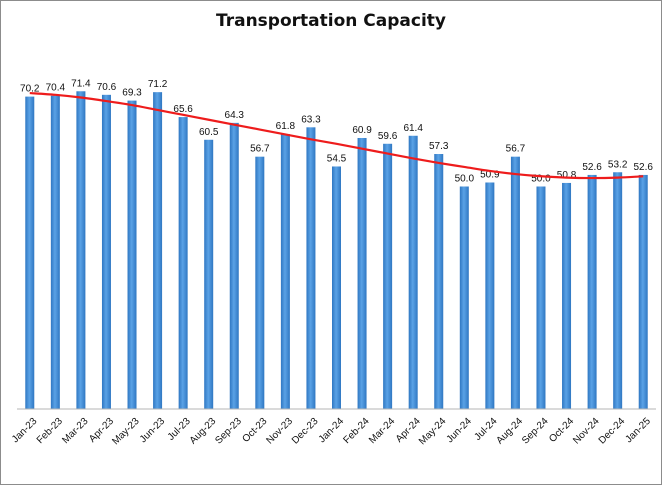 This screenshot has width=662, height=485. What do you see at coordinates (81, 83) in the screenshot?
I see `data-label-Mar-23: 71.4` at bounding box center [81, 83].